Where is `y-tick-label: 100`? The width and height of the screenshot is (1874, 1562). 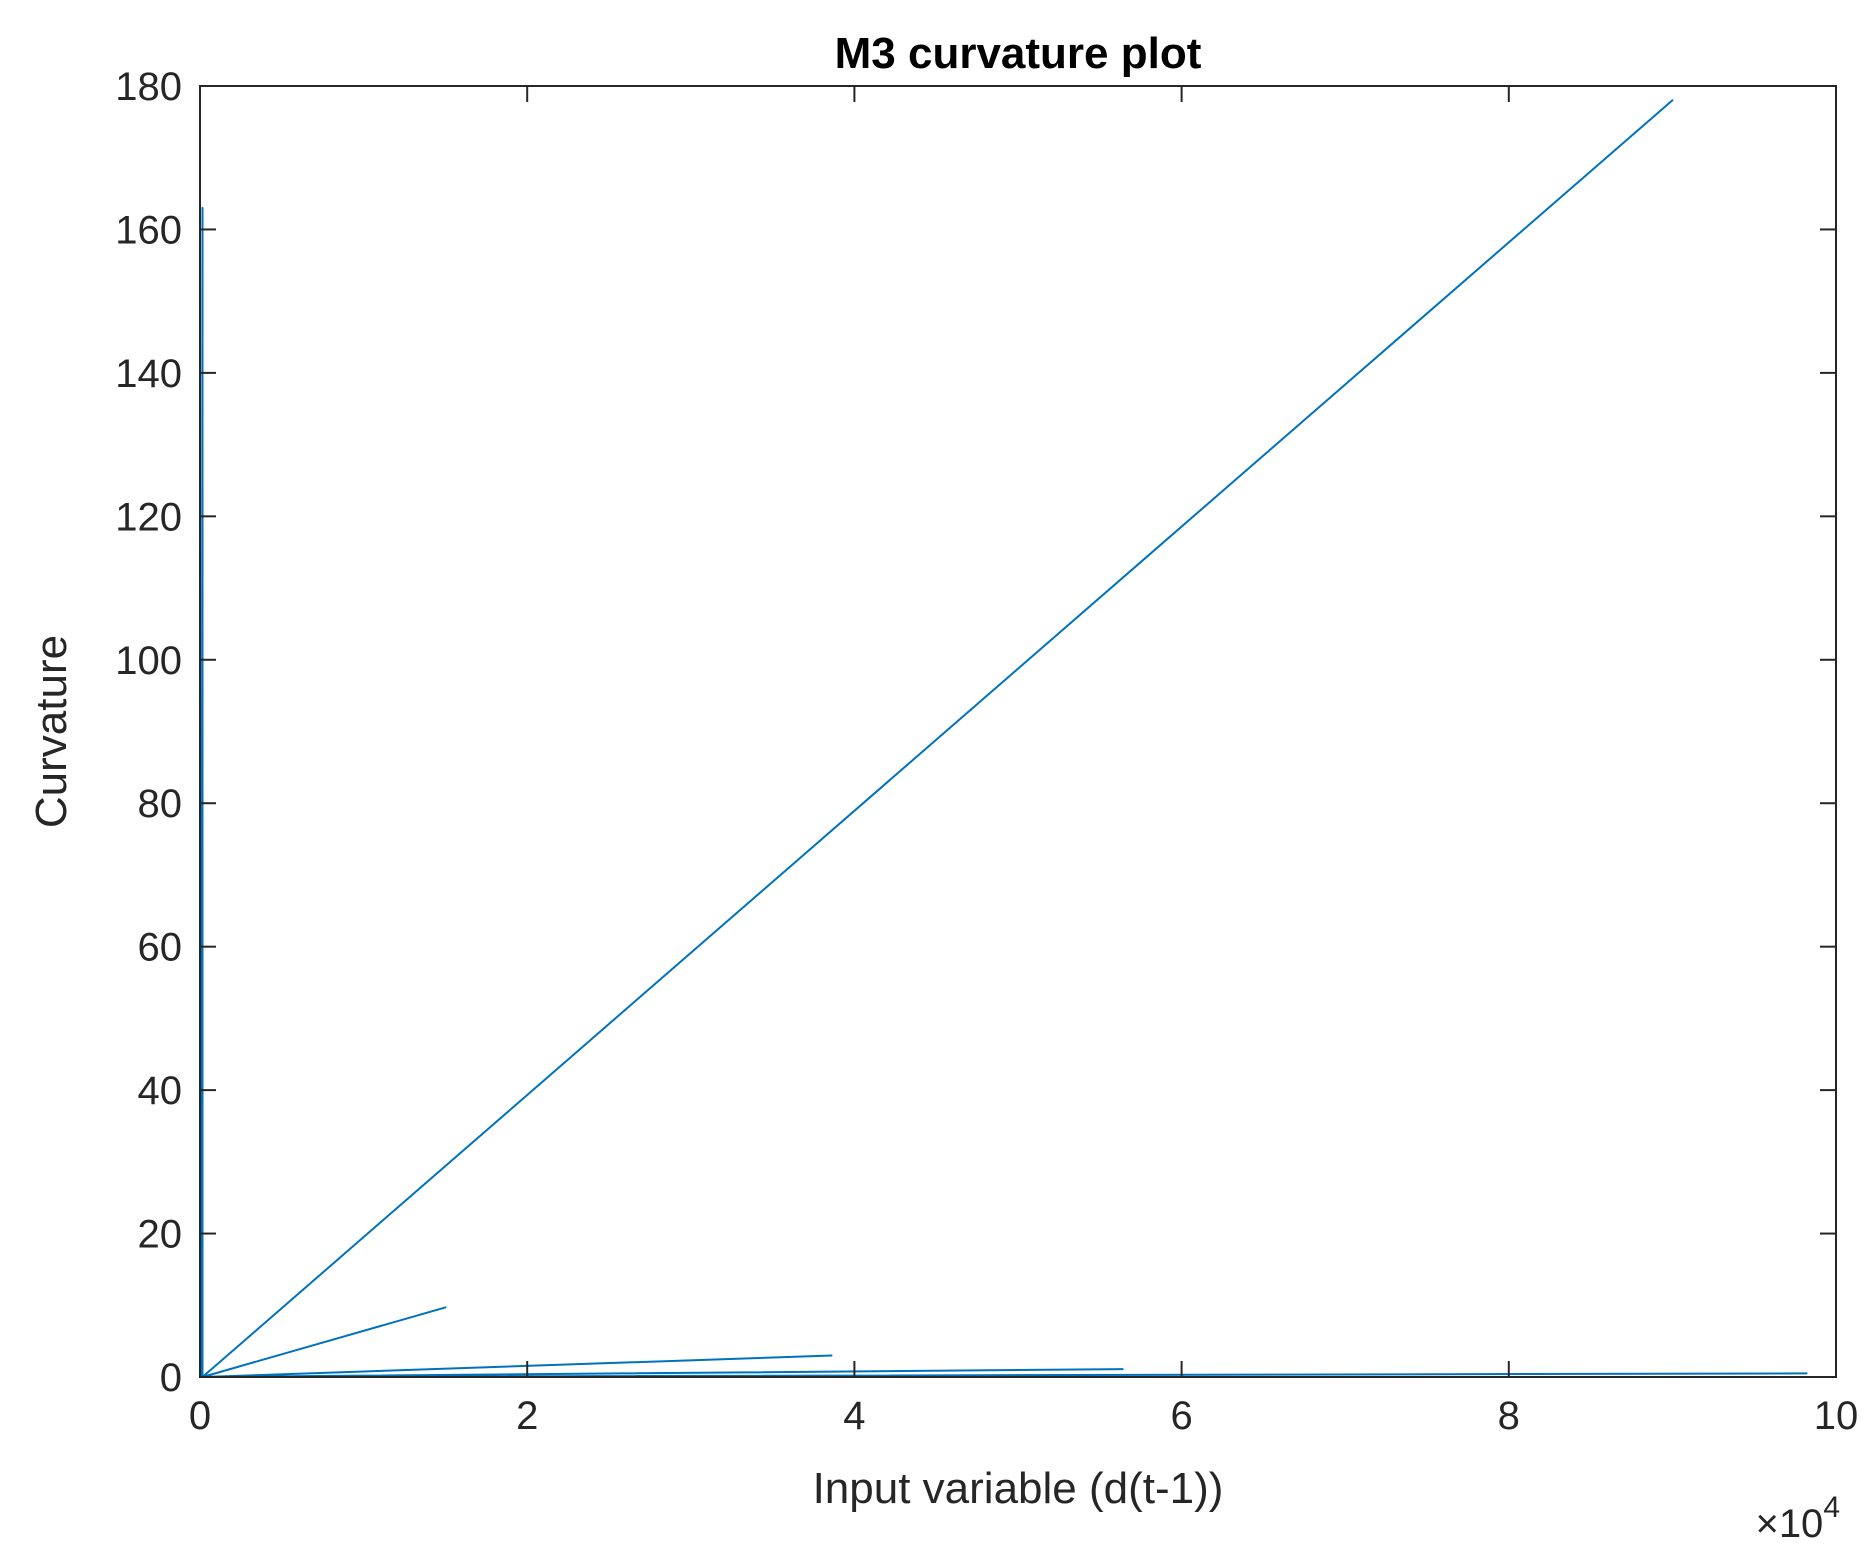 y-tick-label: 100 is located at coordinates (148, 661).